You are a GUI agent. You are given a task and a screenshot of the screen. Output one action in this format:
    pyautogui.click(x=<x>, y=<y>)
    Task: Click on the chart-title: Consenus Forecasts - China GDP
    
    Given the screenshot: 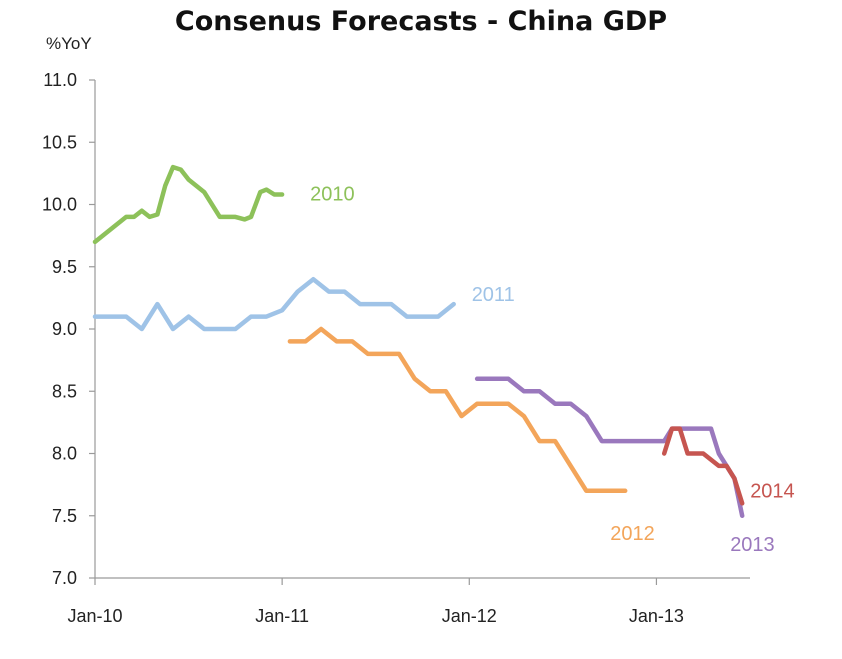 What is the action you would take?
    pyautogui.click(x=421, y=21)
    